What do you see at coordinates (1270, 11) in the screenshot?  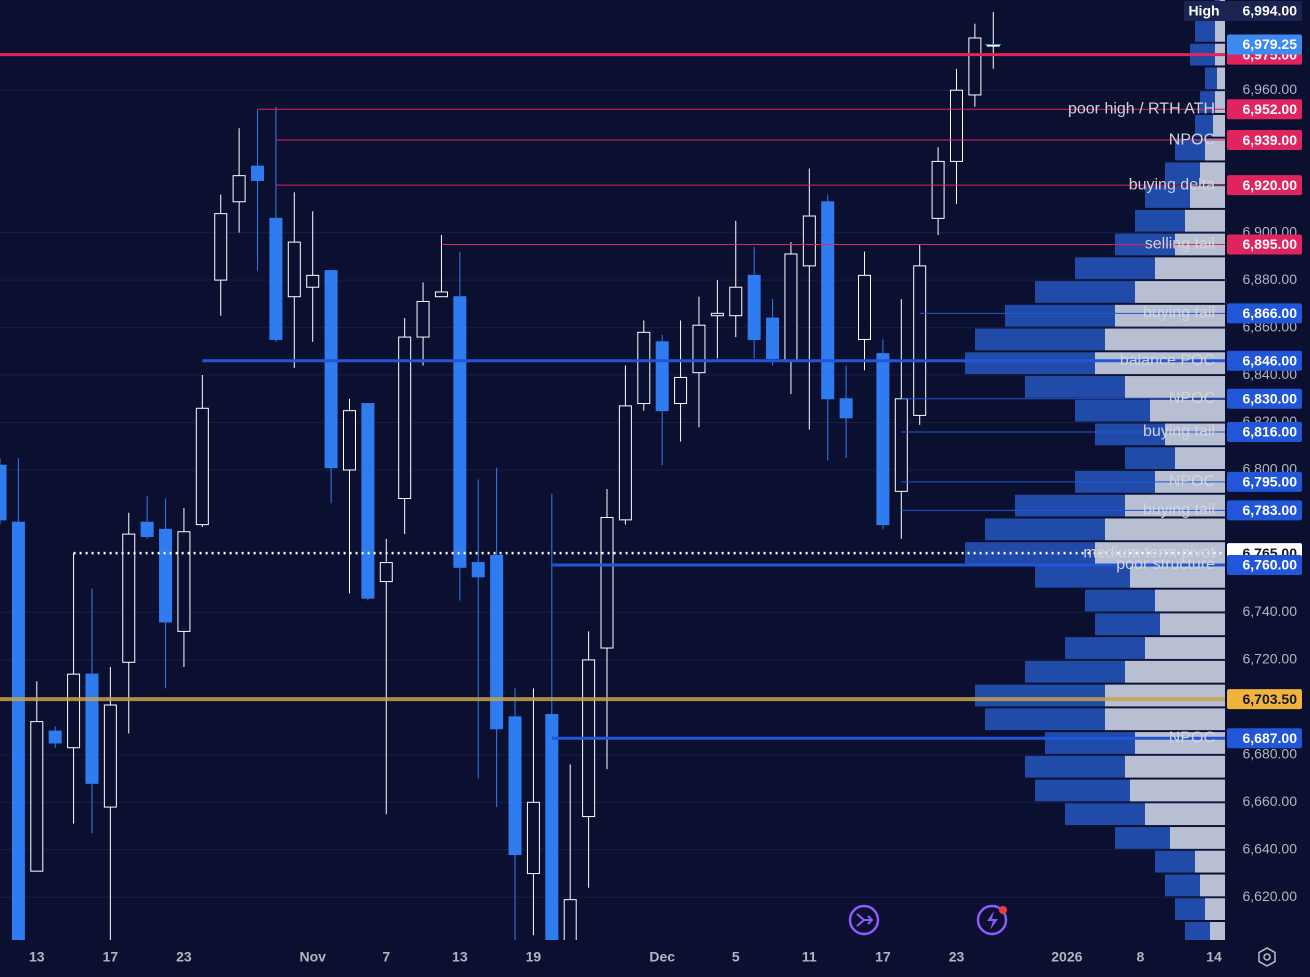 I see `high-tag-value: 6,994.00` at bounding box center [1270, 11].